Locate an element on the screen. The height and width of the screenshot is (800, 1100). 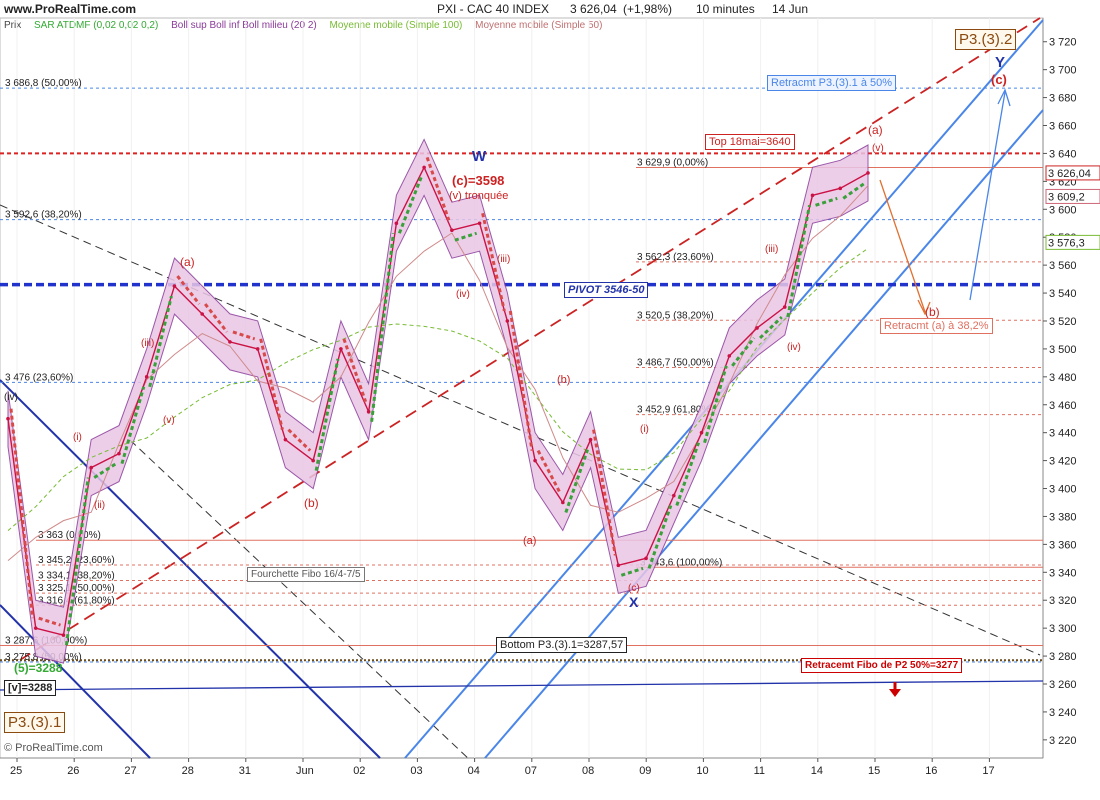
x-tick-label: 27 is located at coordinates (130, 771).